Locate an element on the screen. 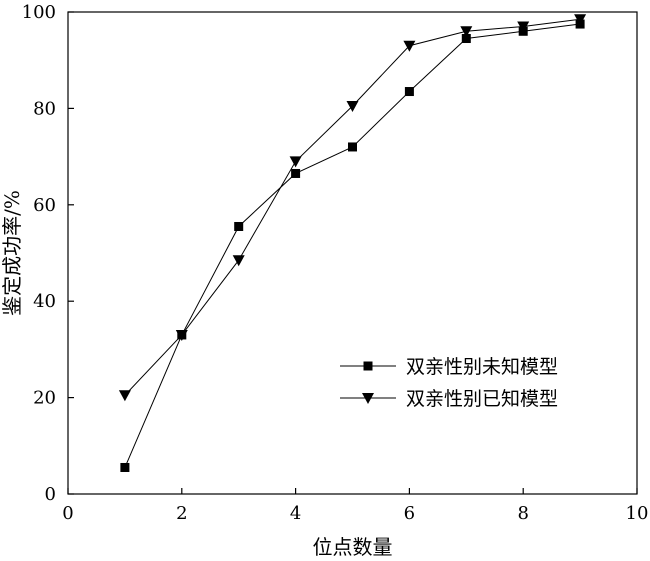 The image size is (650, 561). x-axis-title: 位点数量 is located at coordinates (353, 547).